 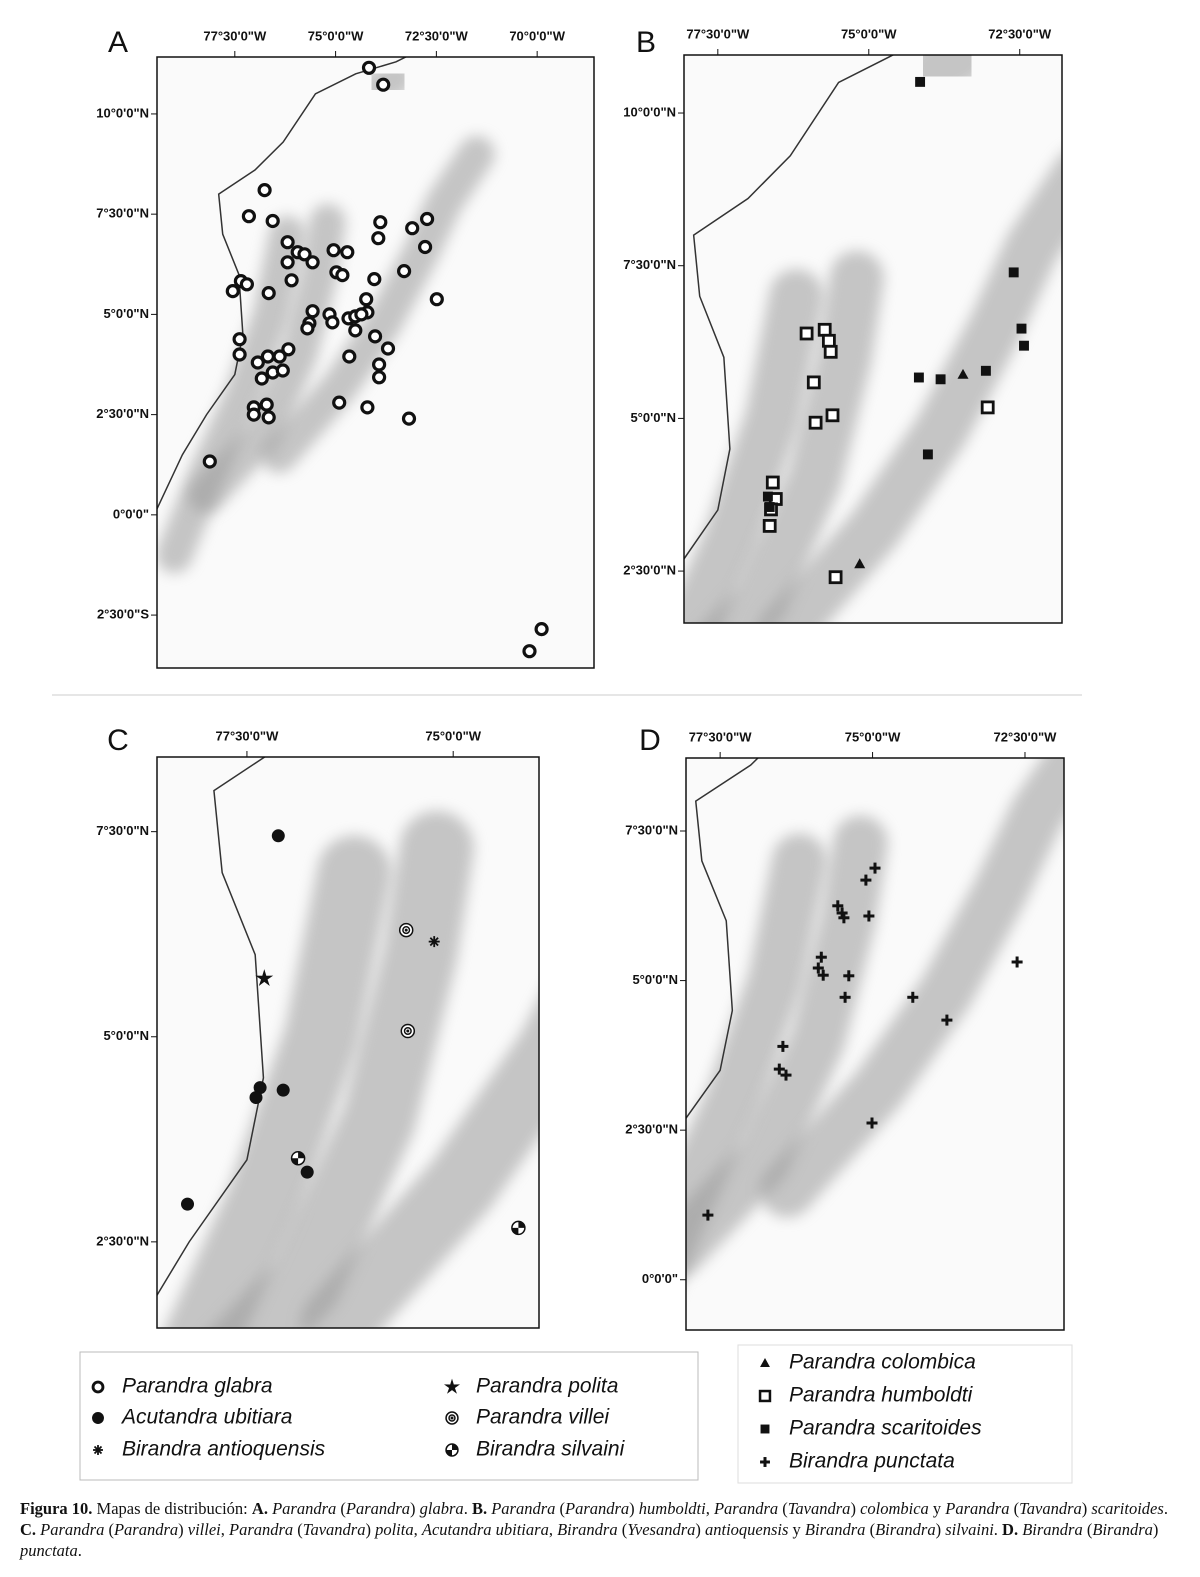 What do you see at coordinates (118, 740) in the screenshot?
I see `panel-label: C` at bounding box center [118, 740].